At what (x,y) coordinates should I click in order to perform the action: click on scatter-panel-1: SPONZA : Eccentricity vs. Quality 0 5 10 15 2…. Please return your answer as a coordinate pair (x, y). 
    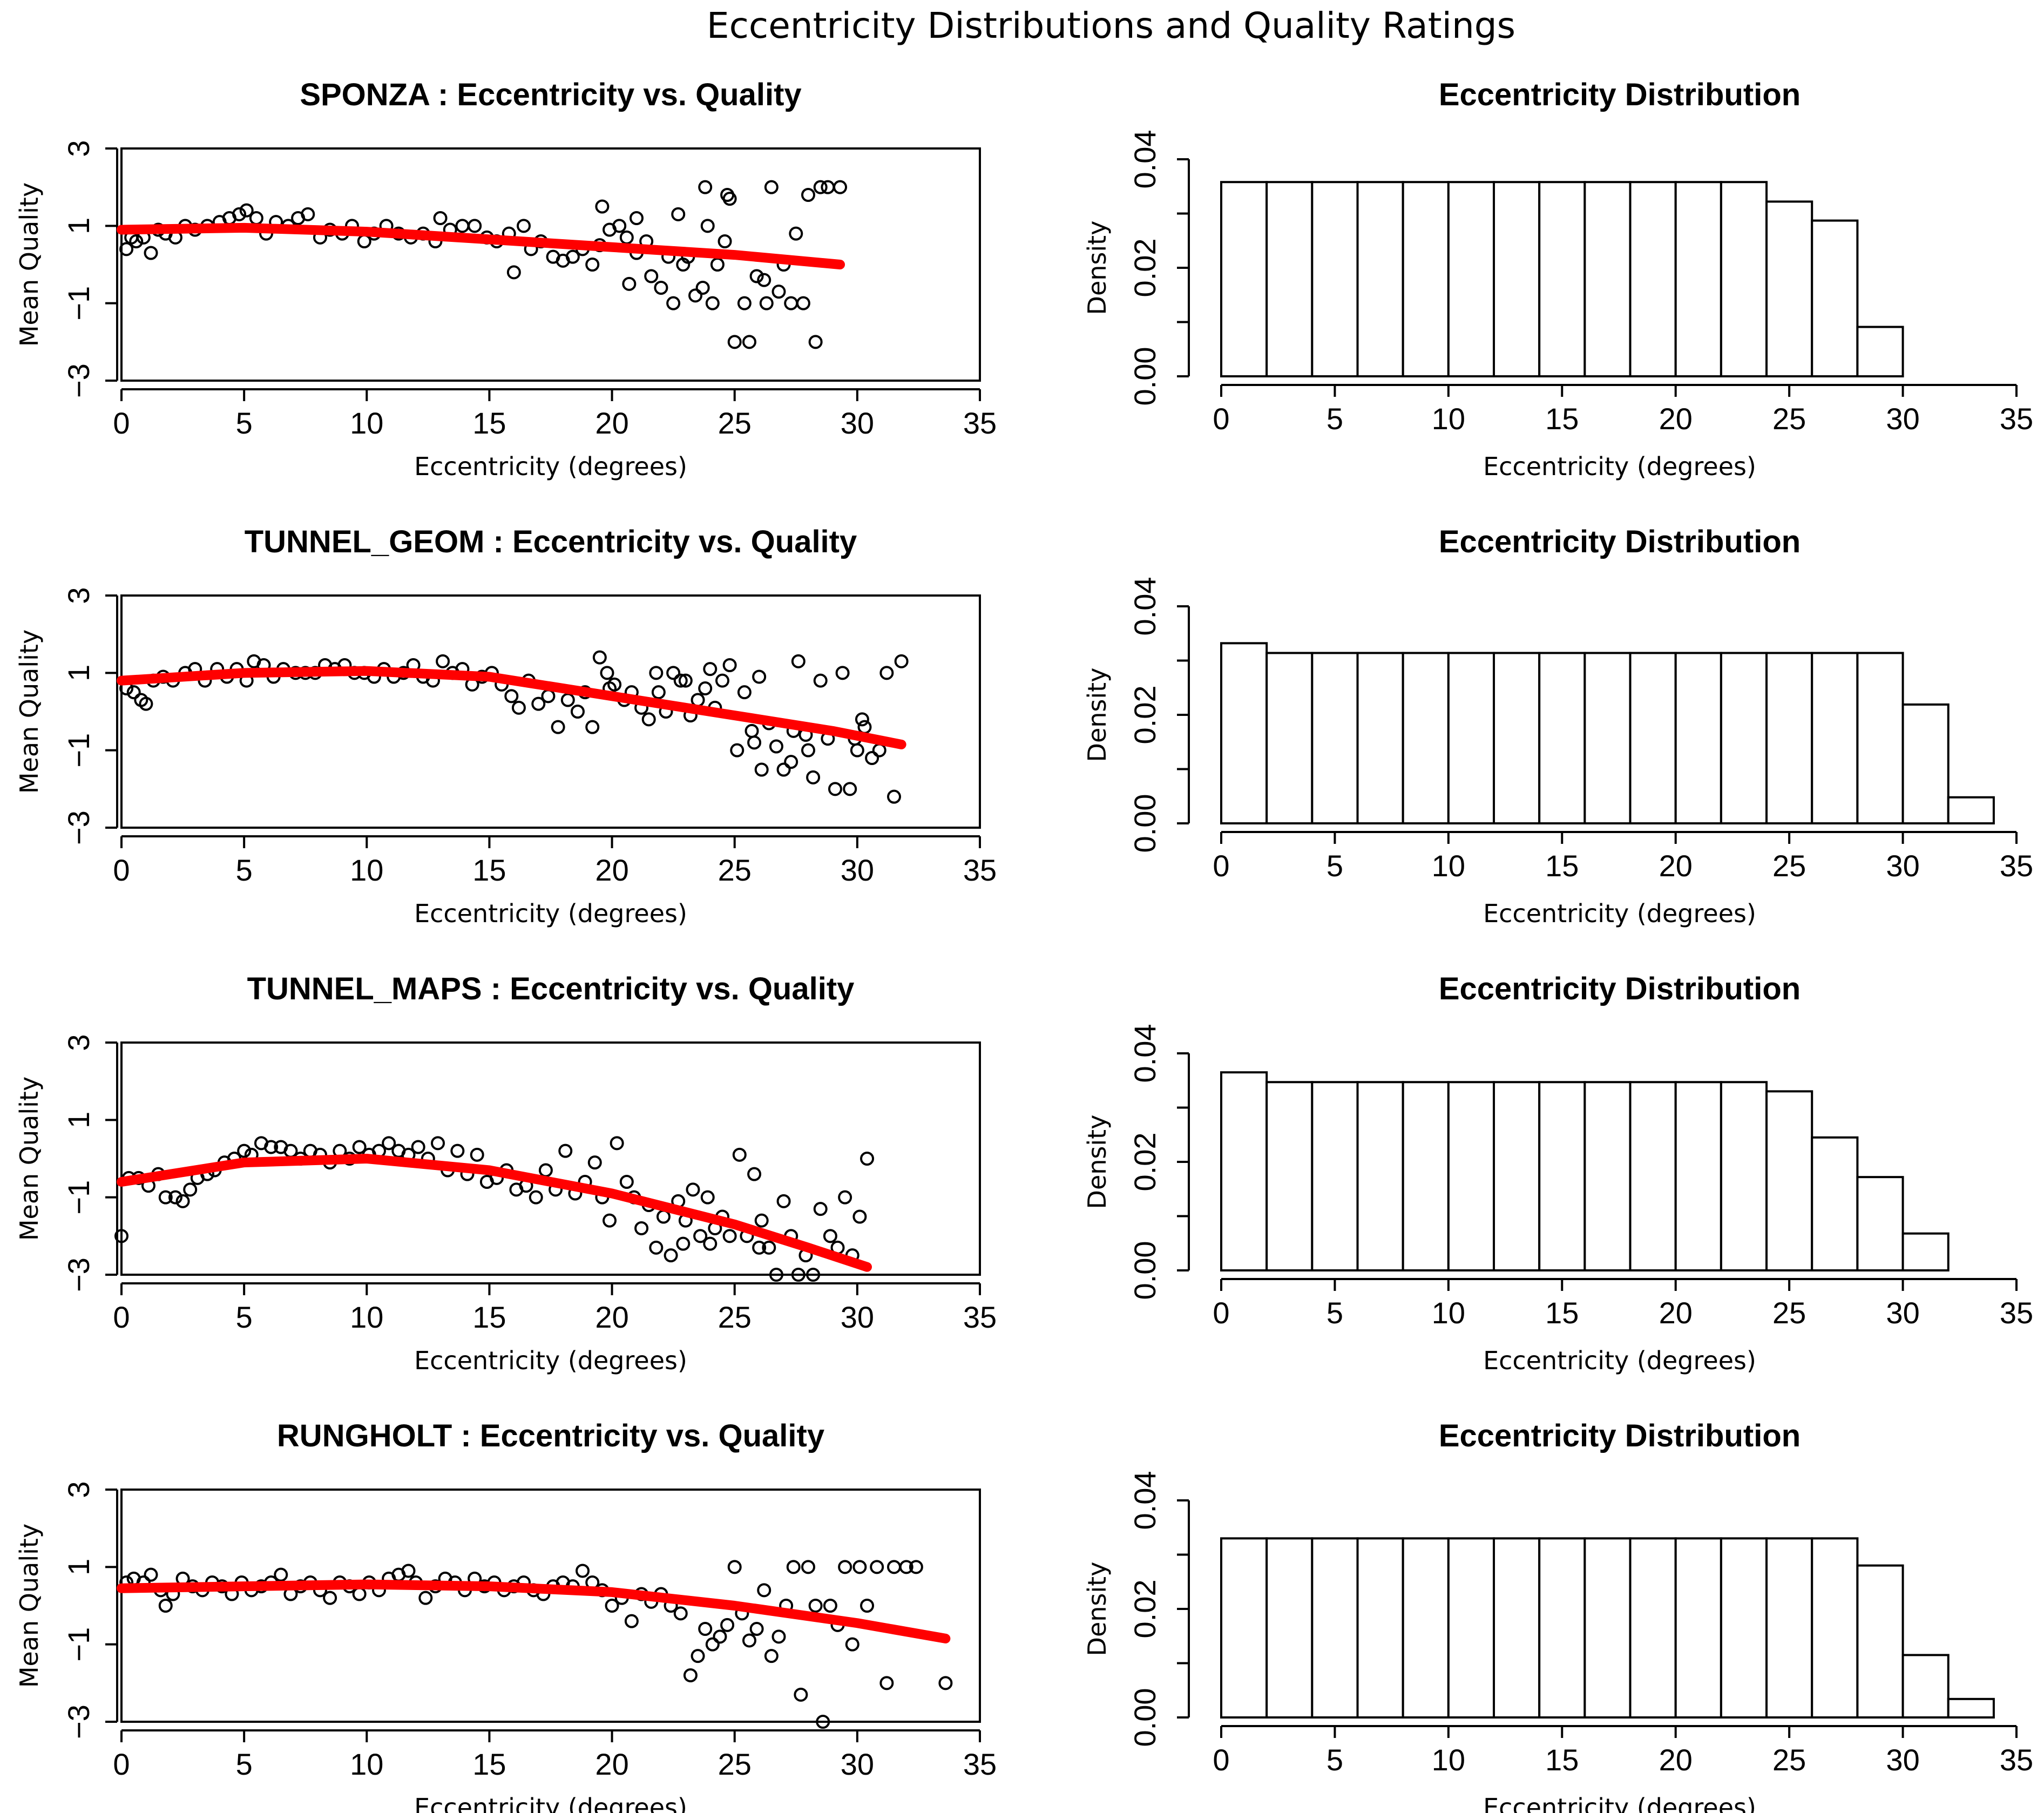
    Looking at the image, I should click on (506, 279).